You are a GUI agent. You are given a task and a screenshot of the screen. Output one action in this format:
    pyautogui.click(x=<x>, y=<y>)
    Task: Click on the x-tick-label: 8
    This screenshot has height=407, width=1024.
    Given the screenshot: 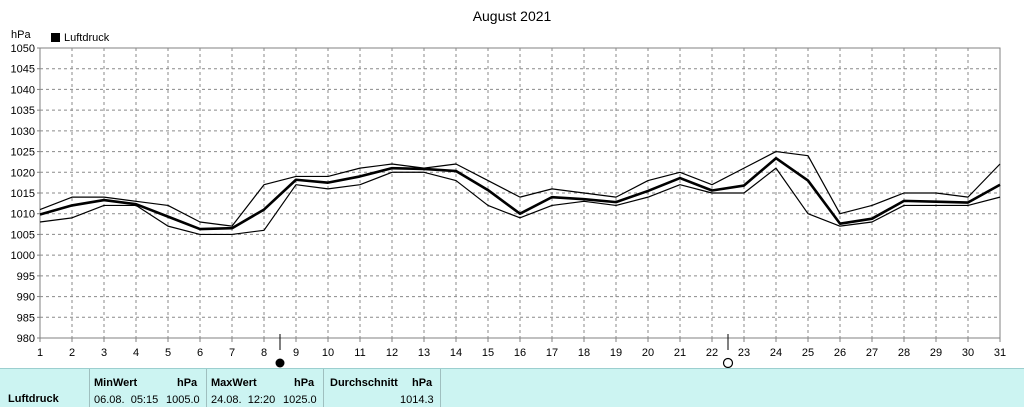 What is the action you would take?
    pyautogui.click(x=264, y=353)
    